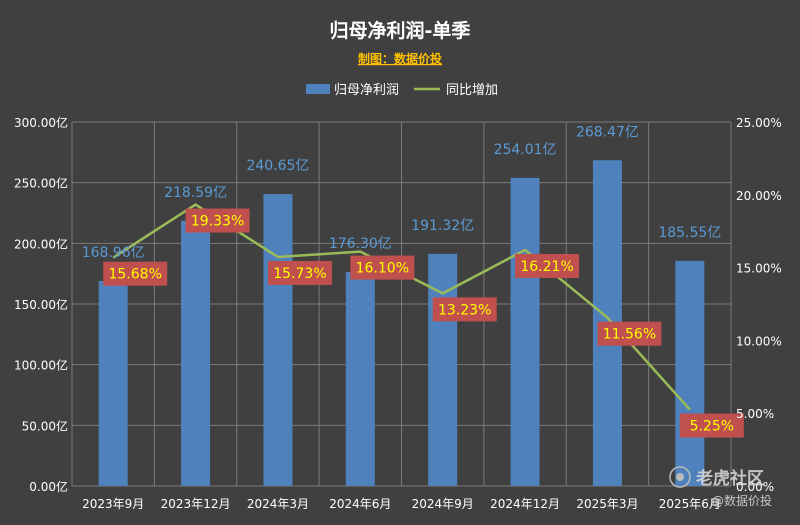  Describe the element at coordinates (607, 504) in the screenshot. I see `x-tick-label: 2025年3月` at that location.